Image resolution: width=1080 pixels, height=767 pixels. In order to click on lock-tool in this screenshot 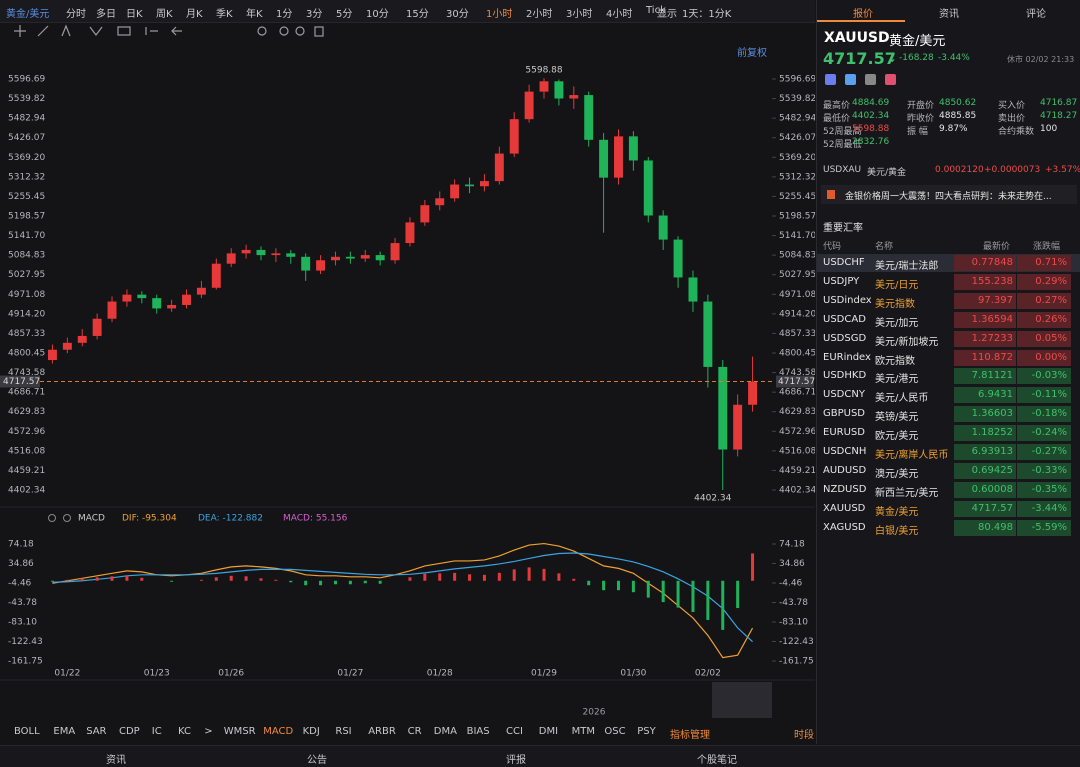, I will do `click(284, 31)`.